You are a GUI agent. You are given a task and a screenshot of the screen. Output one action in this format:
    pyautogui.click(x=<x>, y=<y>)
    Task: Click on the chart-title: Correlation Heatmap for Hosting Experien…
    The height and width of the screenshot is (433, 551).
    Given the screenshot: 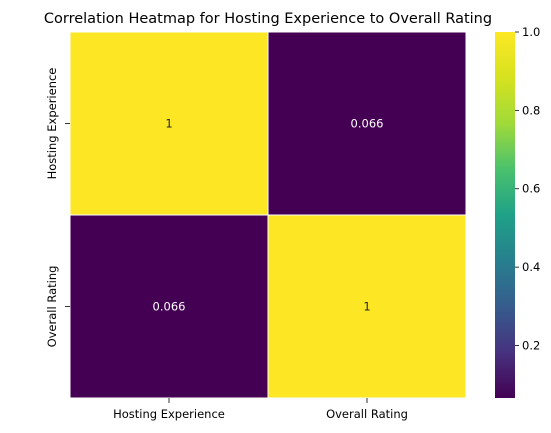 What is the action you would take?
    pyautogui.click(x=268, y=19)
    